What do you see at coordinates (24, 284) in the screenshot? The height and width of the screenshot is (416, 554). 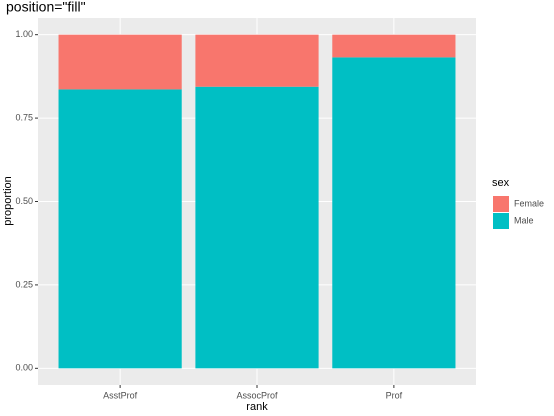 I see `y-tick-label: 0.25` at bounding box center [24, 284].